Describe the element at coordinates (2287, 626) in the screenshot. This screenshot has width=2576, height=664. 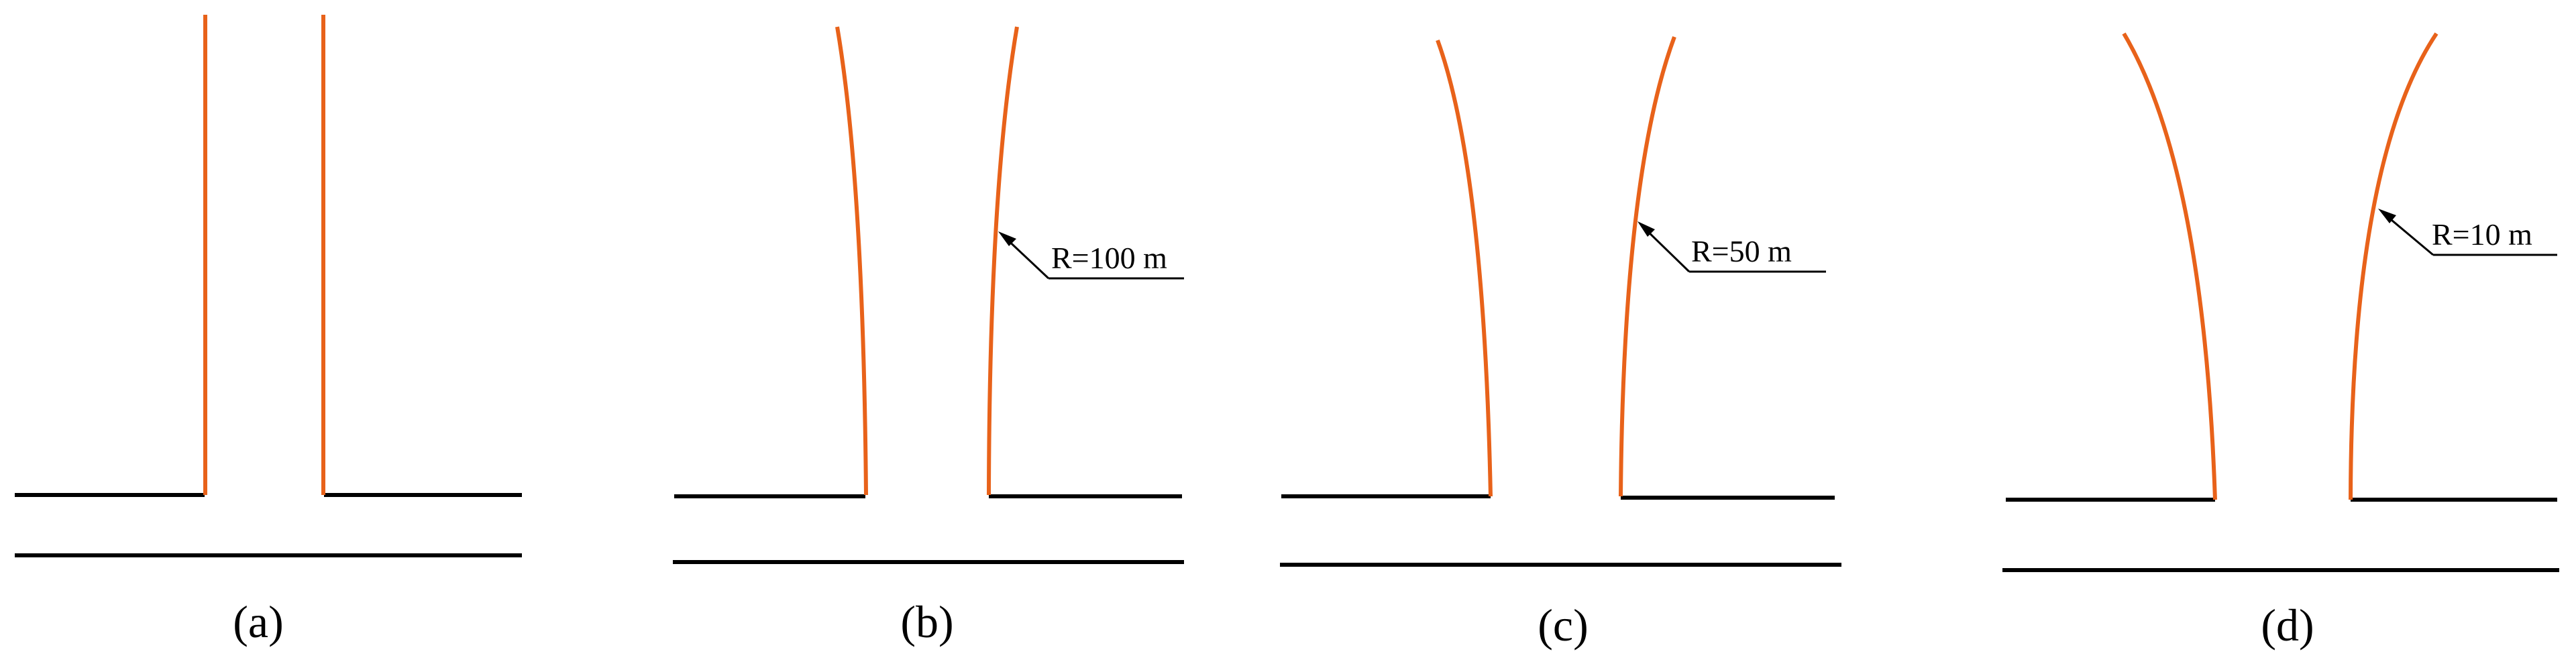
I see `panel-label-d: (d)` at that location.